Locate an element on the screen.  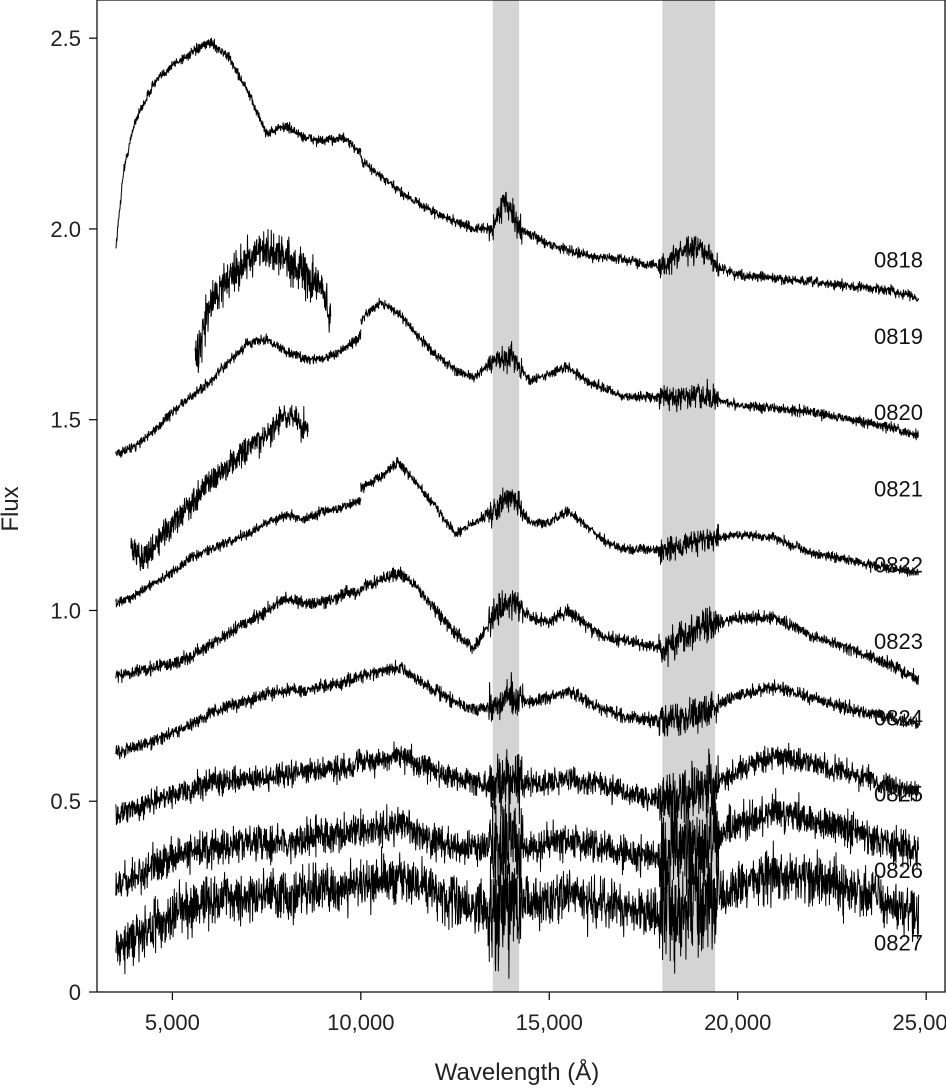
series-label-0822: 0822 is located at coordinates (898, 565).